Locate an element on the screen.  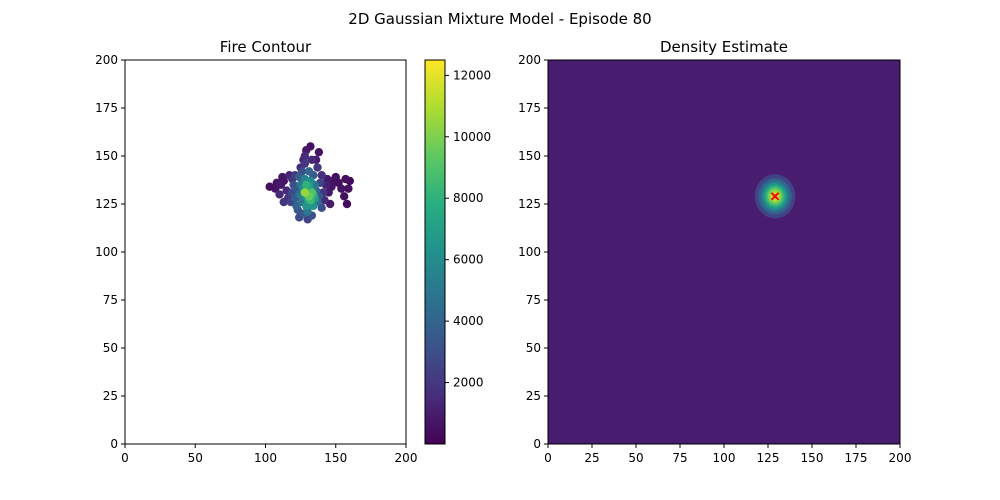
density-estimate-x-tick-label: 150 is located at coordinates (812, 458).